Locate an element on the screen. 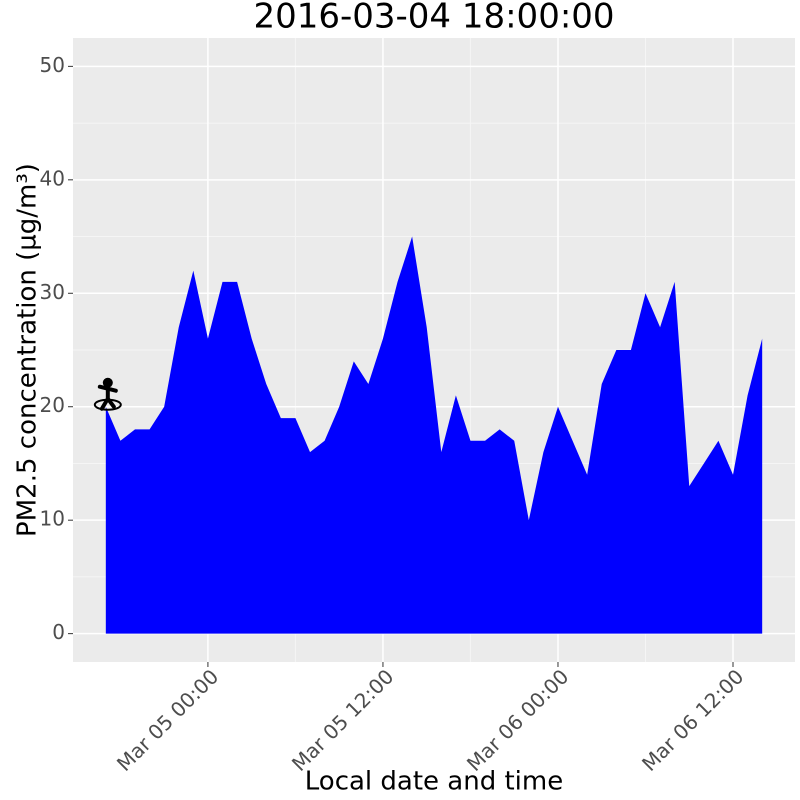  y-tick-label: 20 is located at coordinates (52, 405).